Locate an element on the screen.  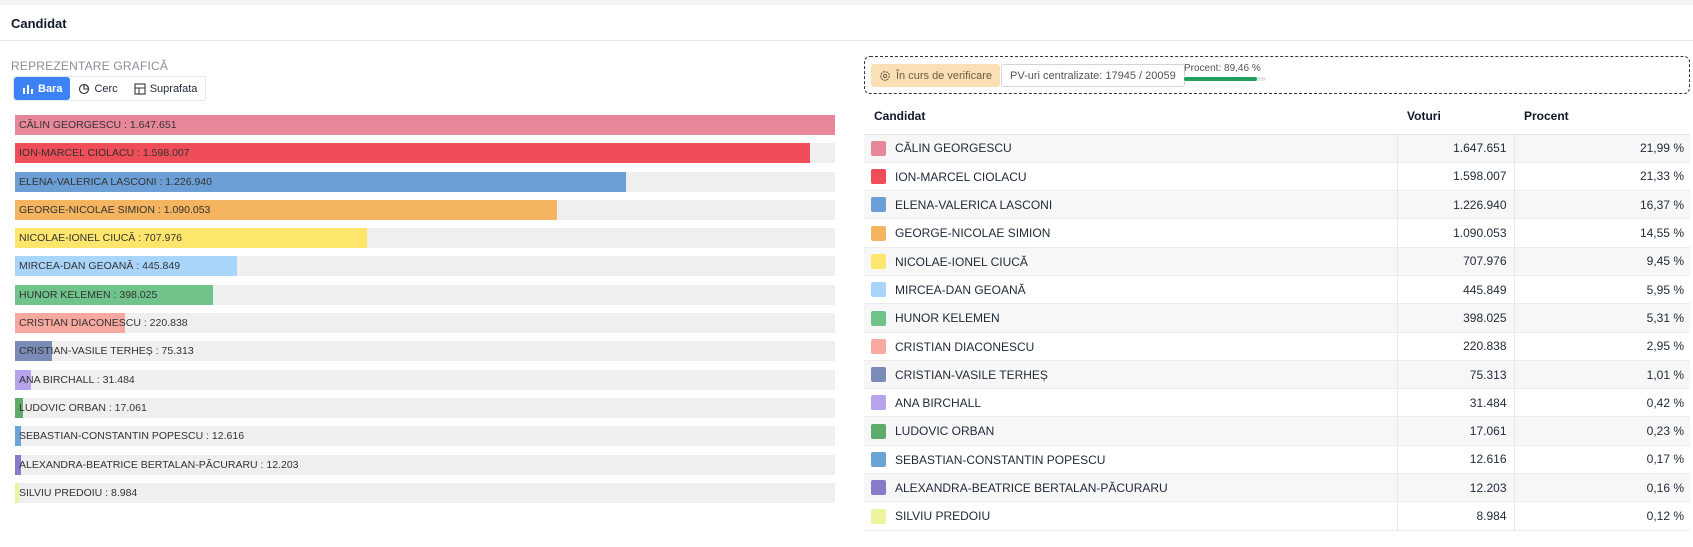
column-header-percent: Procent is located at coordinates (1602, 116).